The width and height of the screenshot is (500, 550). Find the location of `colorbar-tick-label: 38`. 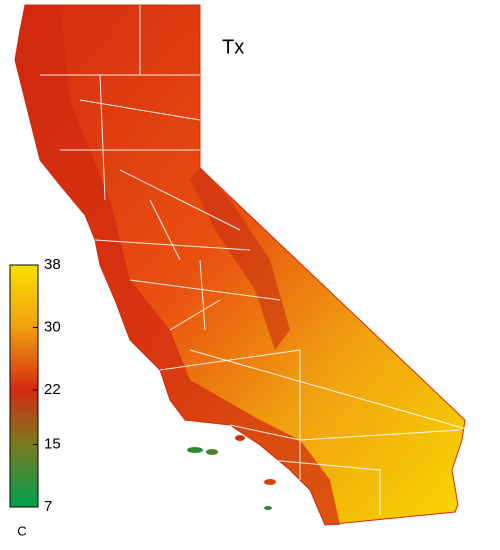

colorbar-tick-label: 38 is located at coordinates (52, 264).